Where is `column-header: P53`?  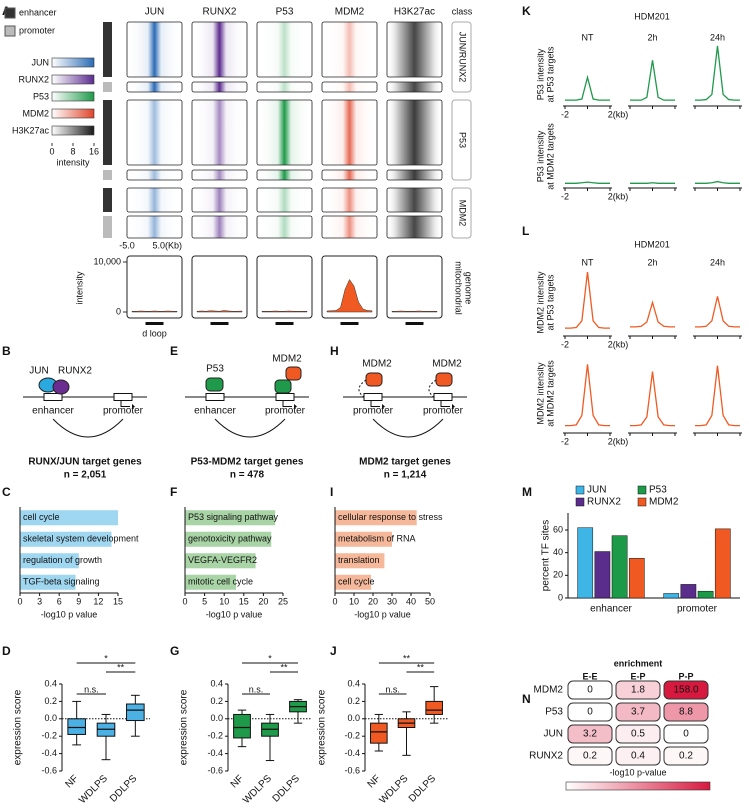
column-header: P53 is located at coordinates (285, 12).